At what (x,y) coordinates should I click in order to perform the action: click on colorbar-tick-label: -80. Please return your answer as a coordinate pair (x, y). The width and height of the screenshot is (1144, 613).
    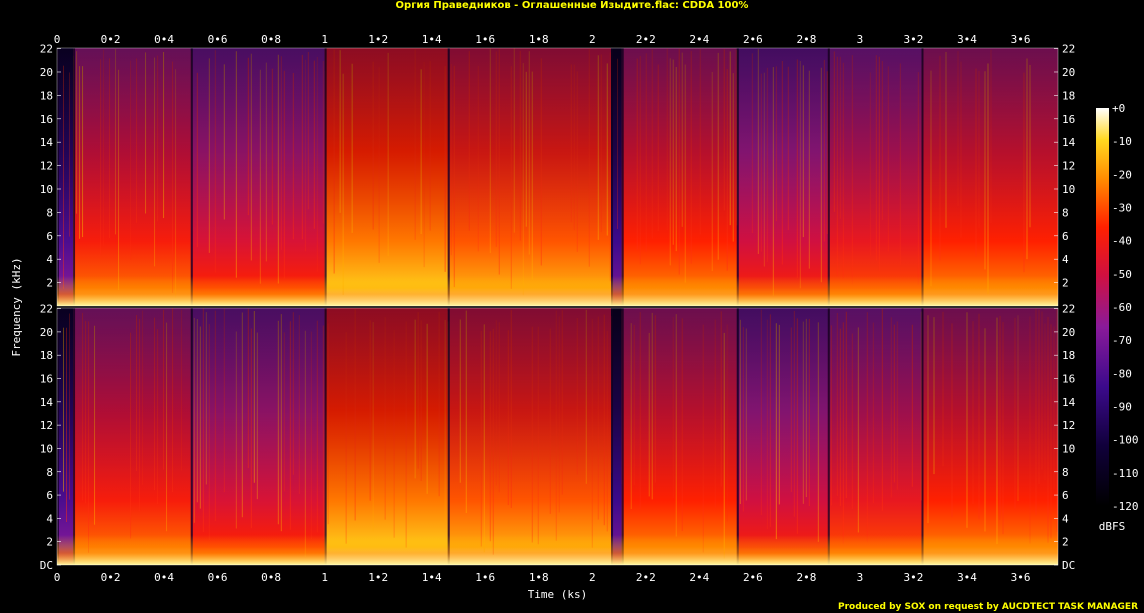
    Looking at the image, I should click on (1122, 373).